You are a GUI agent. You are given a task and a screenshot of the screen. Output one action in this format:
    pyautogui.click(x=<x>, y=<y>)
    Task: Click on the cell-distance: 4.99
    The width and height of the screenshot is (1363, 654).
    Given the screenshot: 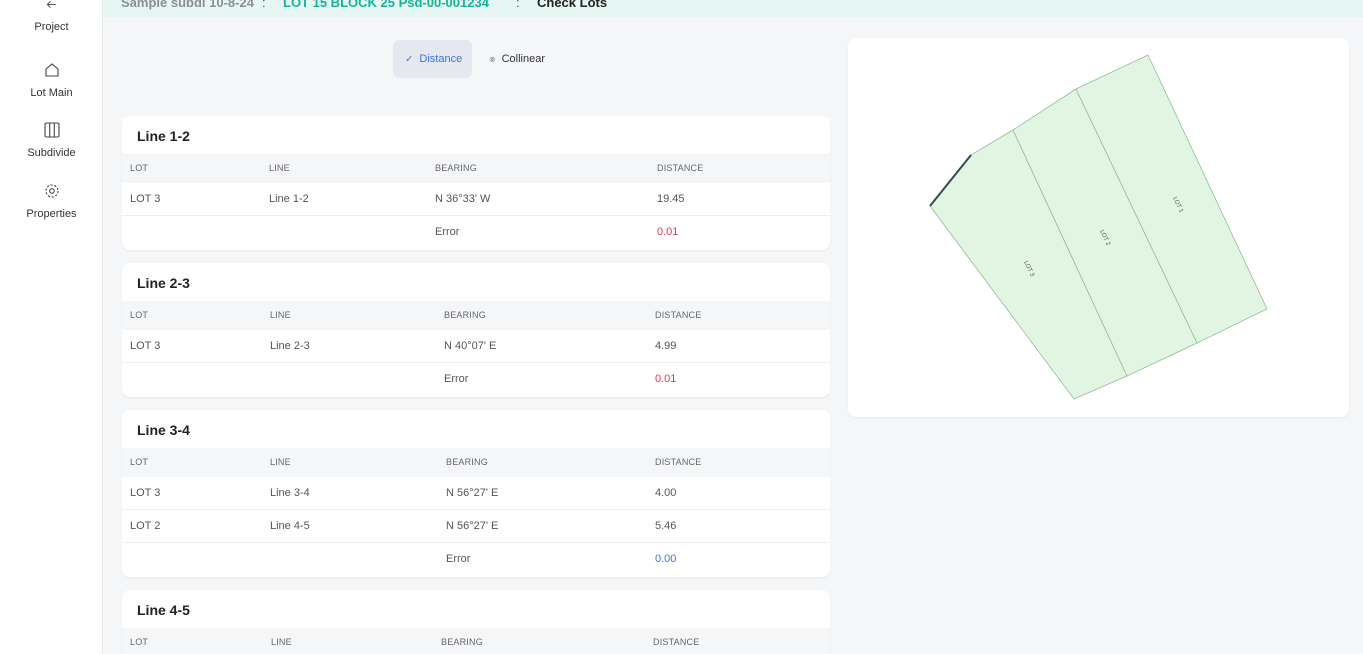 What is the action you would take?
    pyautogui.click(x=666, y=346)
    